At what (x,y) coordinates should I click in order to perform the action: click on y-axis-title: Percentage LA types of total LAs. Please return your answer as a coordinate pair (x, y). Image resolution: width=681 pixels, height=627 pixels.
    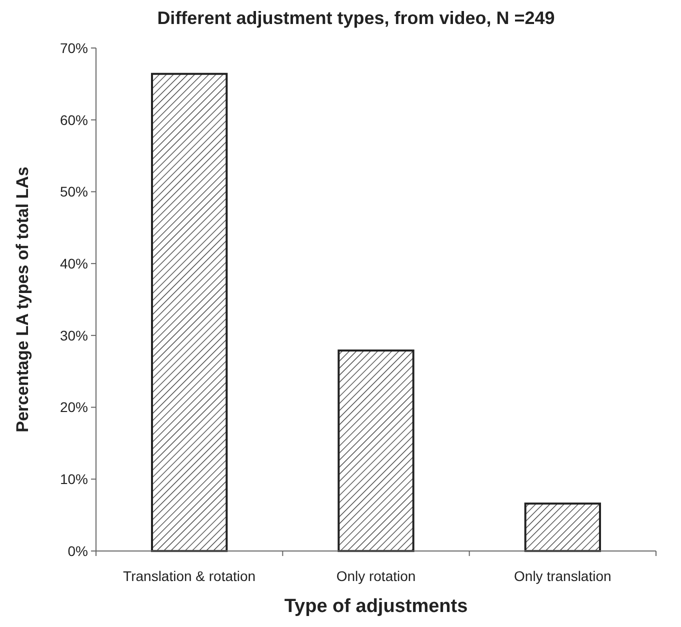
    Looking at the image, I should click on (22, 299).